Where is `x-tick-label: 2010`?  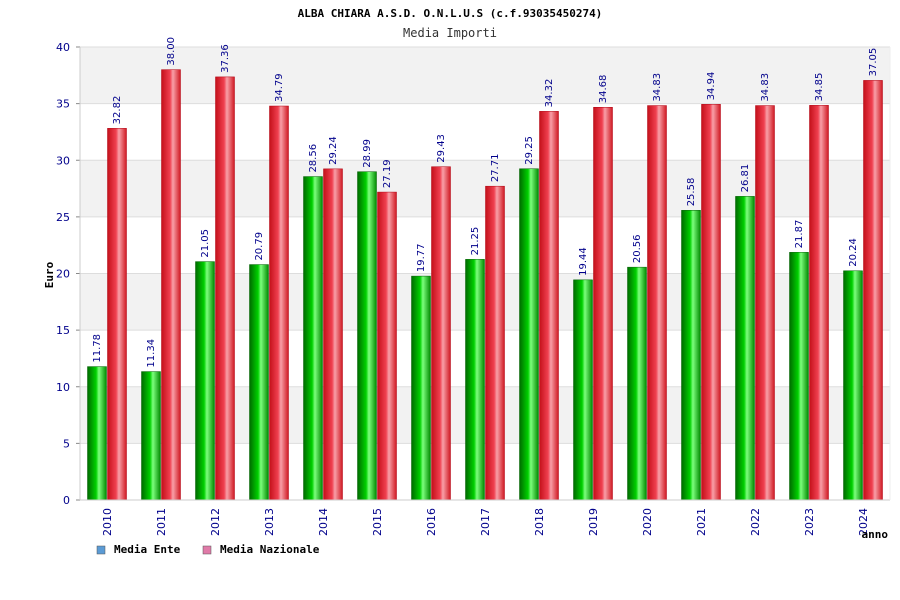
x-tick-label: 2010 is located at coordinates (107, 522).